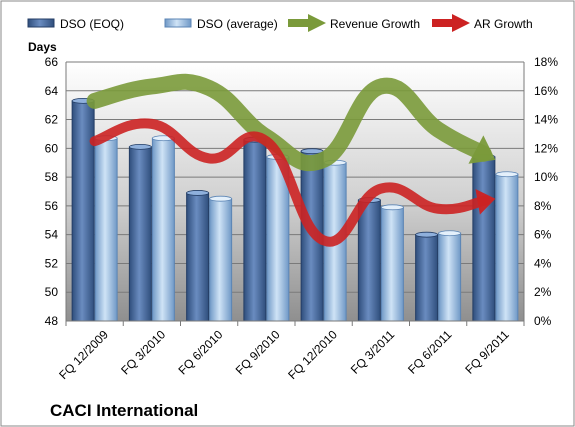  I want to click on y-tick-label: 52, so click(52, 263).